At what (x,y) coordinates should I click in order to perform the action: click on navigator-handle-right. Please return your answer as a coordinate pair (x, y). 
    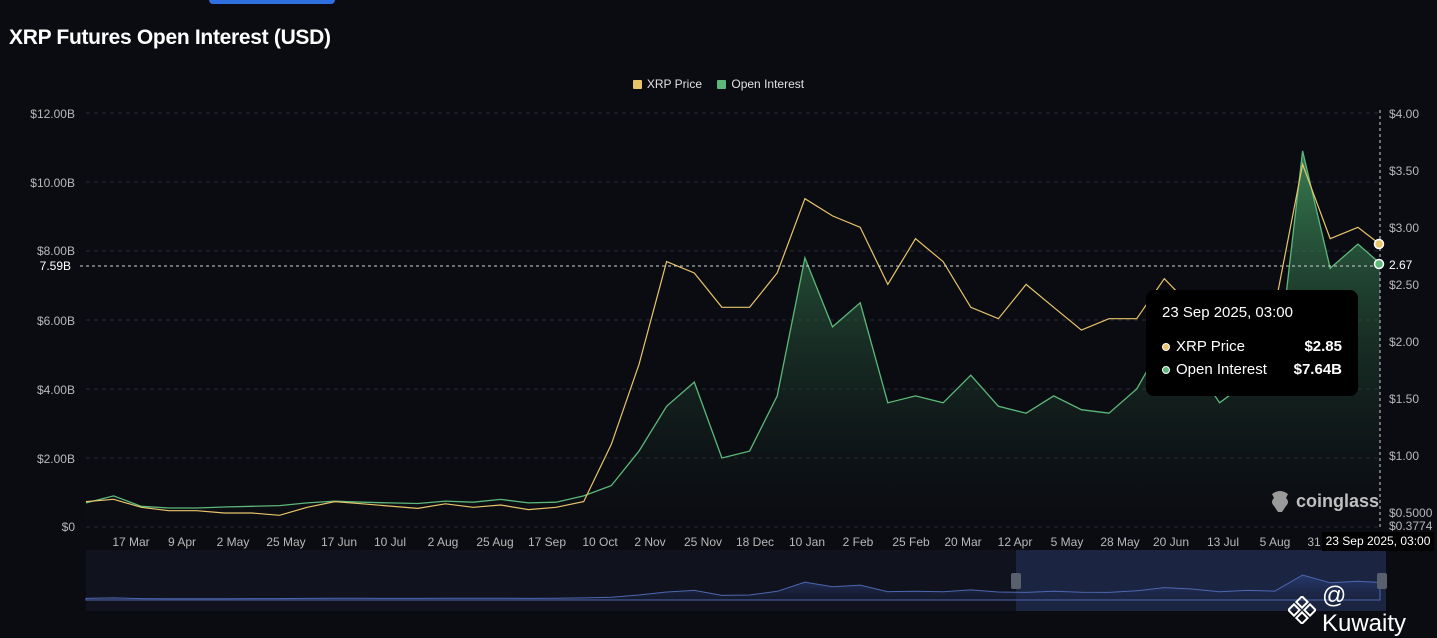
    Looking at the image, I should click on (1382, 581).